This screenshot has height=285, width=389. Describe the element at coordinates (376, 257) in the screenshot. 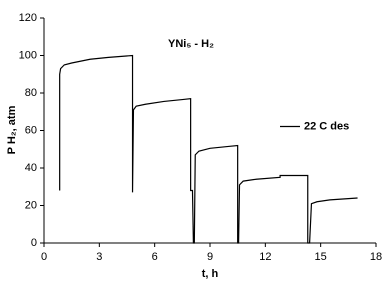

I see `x-tick-label: 18` at that location.